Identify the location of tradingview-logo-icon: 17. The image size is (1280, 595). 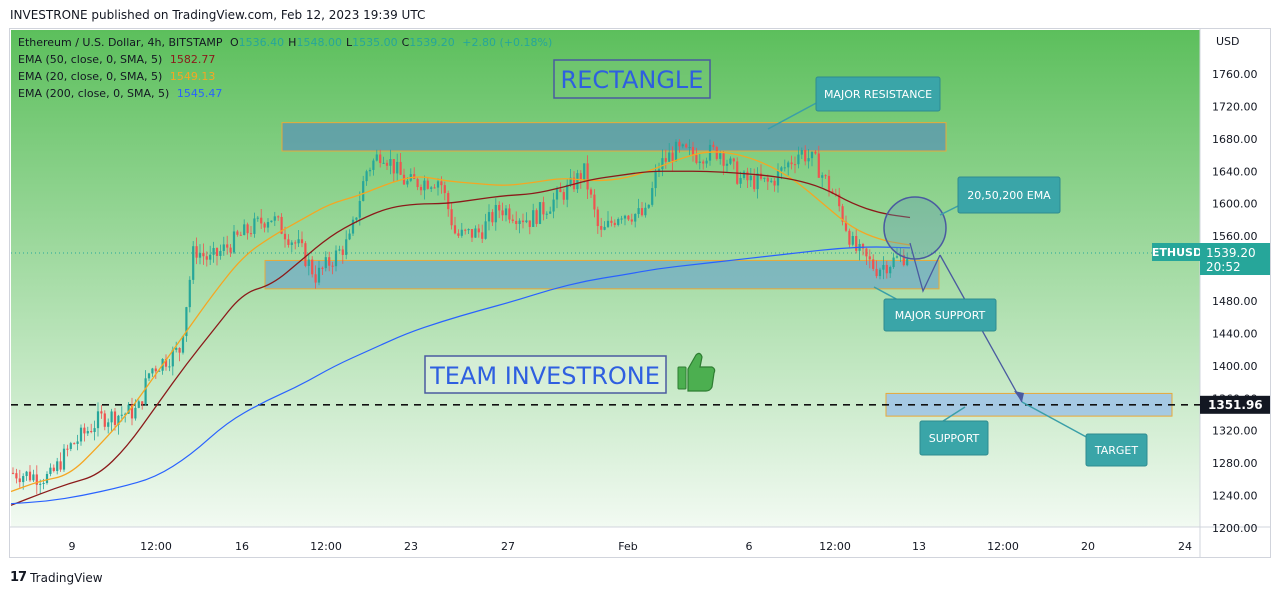
(18, 577).